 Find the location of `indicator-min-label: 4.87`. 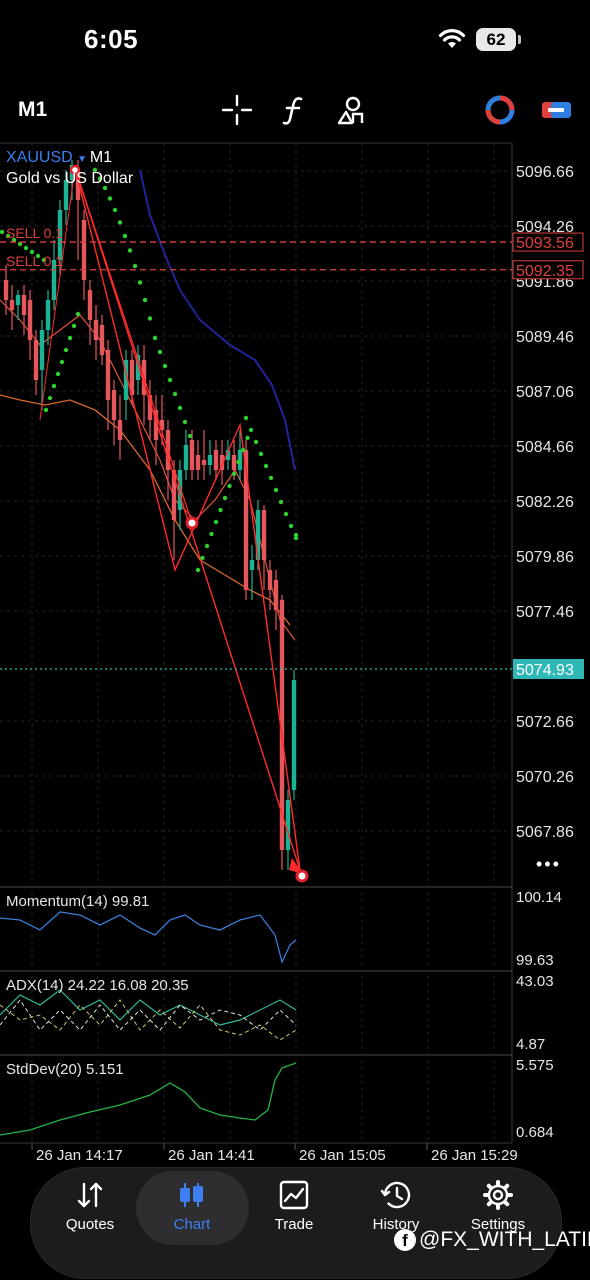

indicator-min-label: 4.87 is located at coordinates (530, 1044).